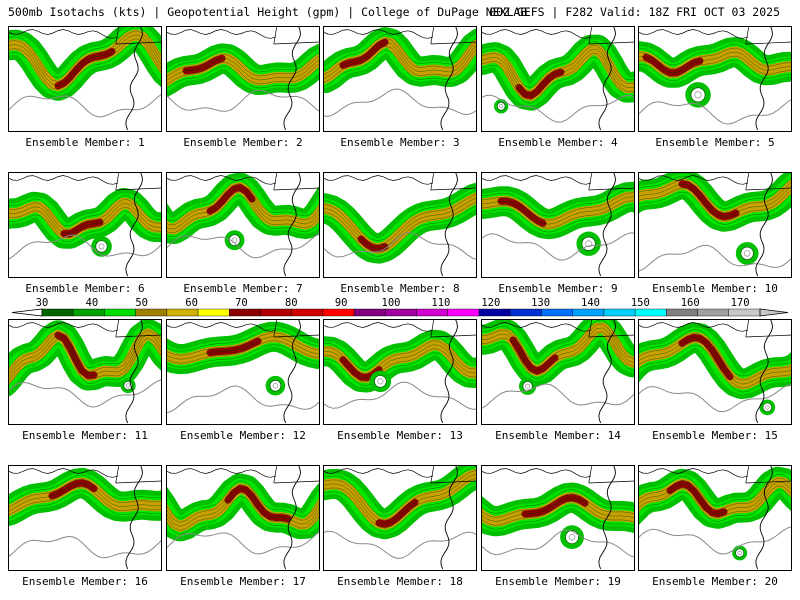 The height and width of the screenshot is (600, 800). I want to click on colorbar-tick-label: 100, so click(391, 303).